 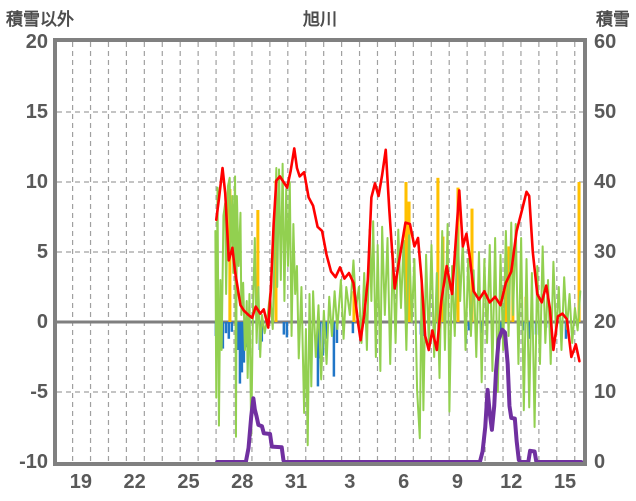 I want to click on axis-tick-label: 9, so click(x=457, y=482).